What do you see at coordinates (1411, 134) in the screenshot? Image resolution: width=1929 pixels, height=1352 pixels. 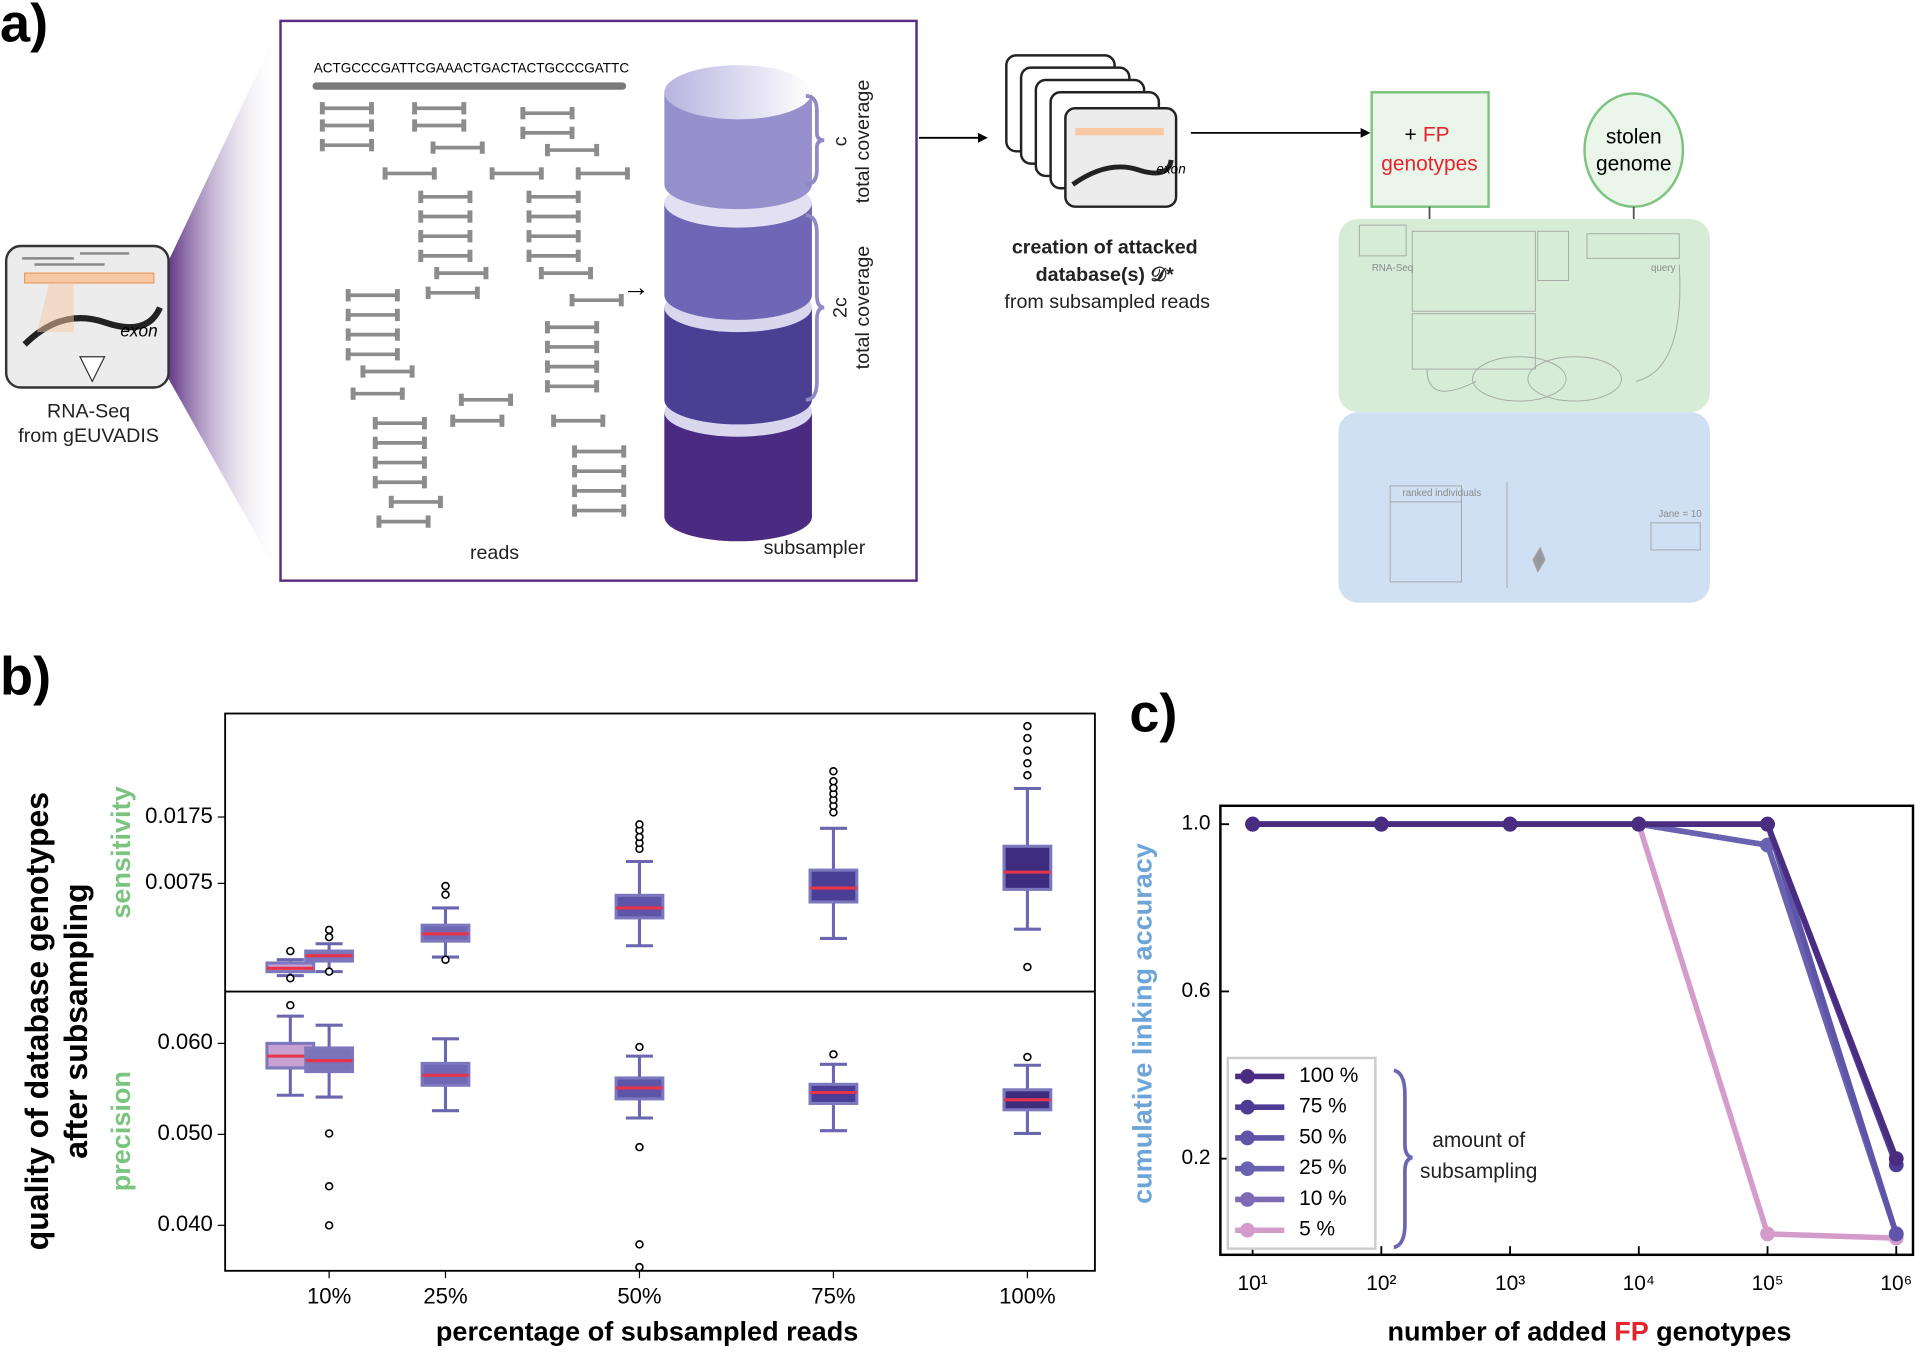 I see `fp-plus: +` at bounding box center [1411, 134].